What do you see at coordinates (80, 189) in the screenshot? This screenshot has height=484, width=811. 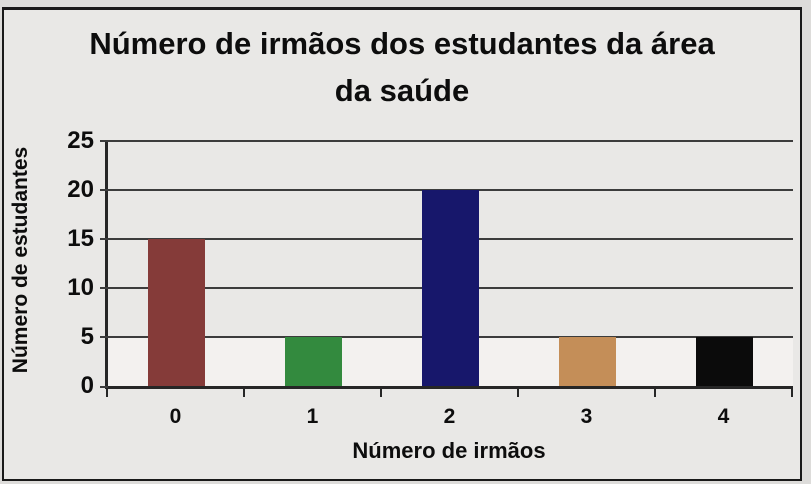 I see `y-tick-label-20: 20` at bounding box center [80, 189].